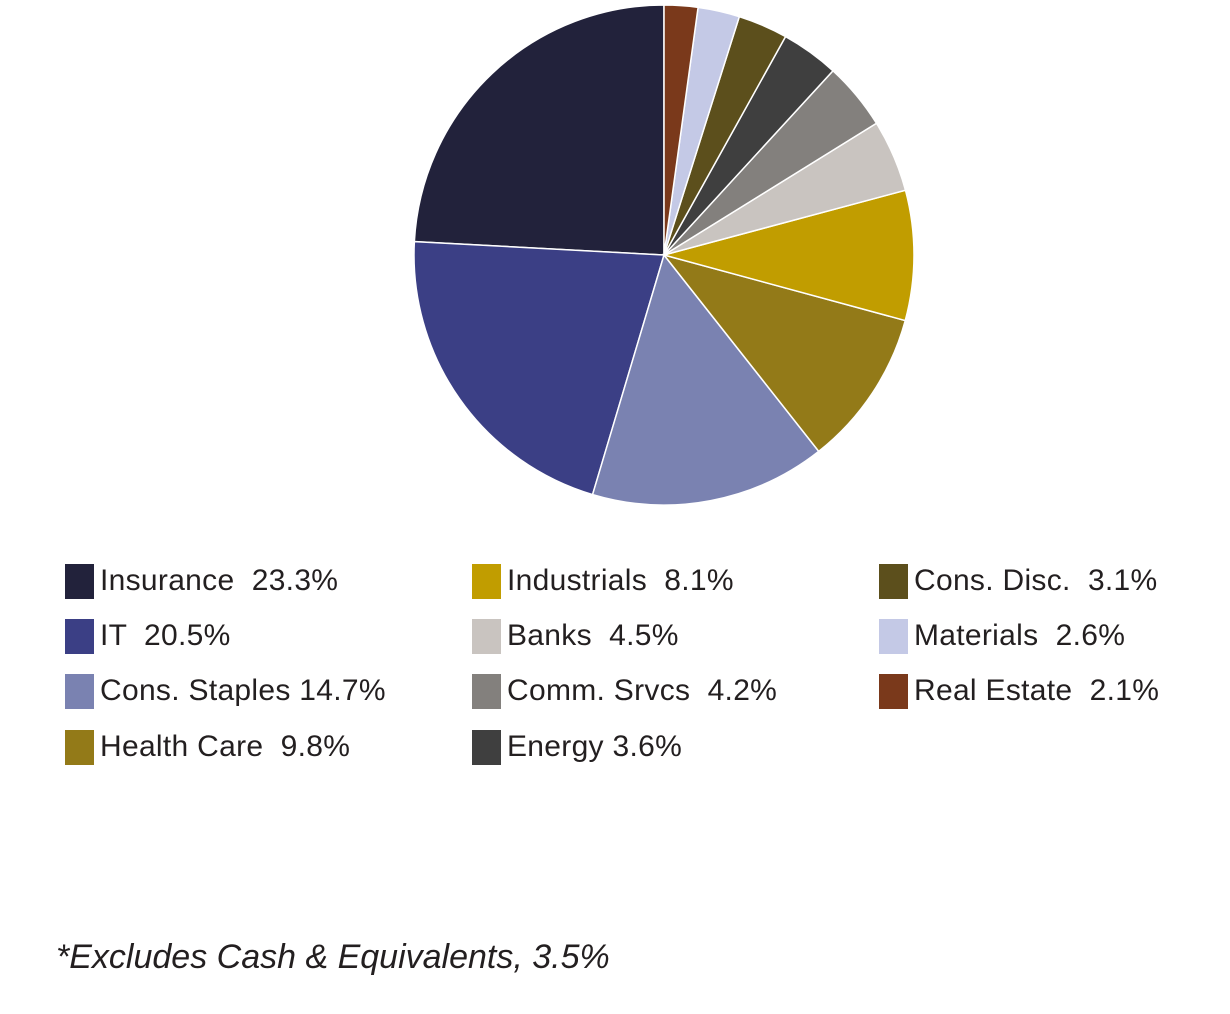  What do you see at coordinates (486, 636) in the screenshot?
I see `legend-swatch-banks` at bounding box center [486, 636].